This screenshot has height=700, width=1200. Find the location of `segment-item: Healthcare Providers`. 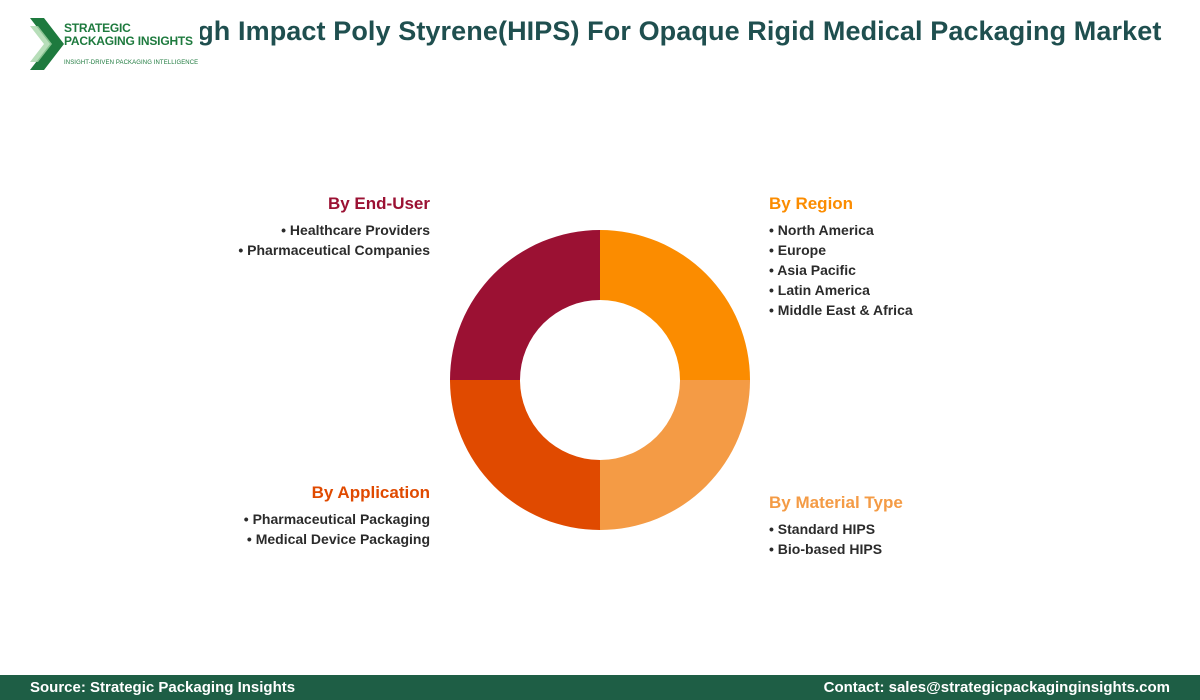

segment-item: Healthcare Providers is located at coordinates (300, 230).